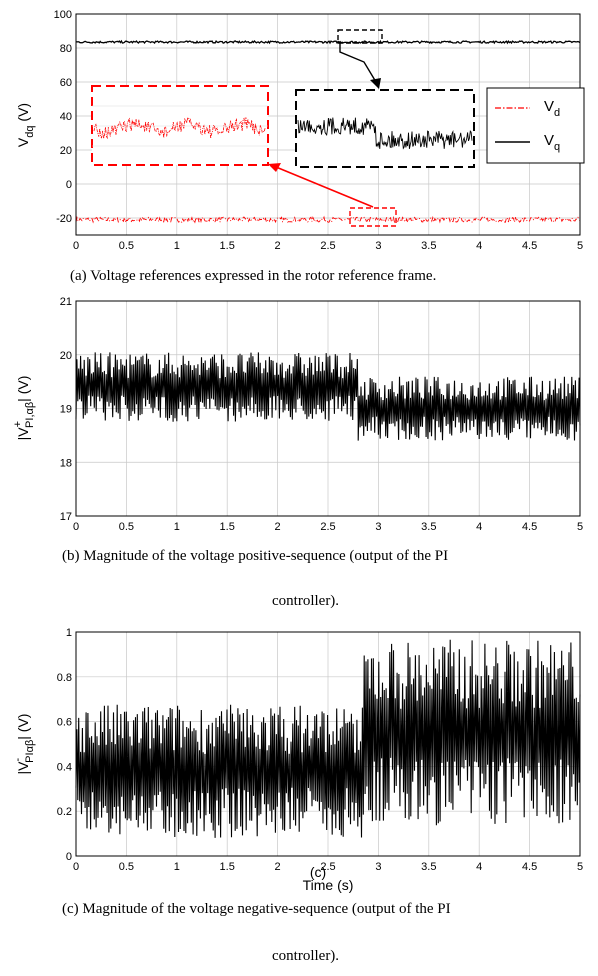 The height and width of the screenshot is (976, 598). What do you see at coordinates (24, 408) in the screenshot?
I see `ylabel-b: |V+PI,αβ| (V)` at bounding box center [24, 408].